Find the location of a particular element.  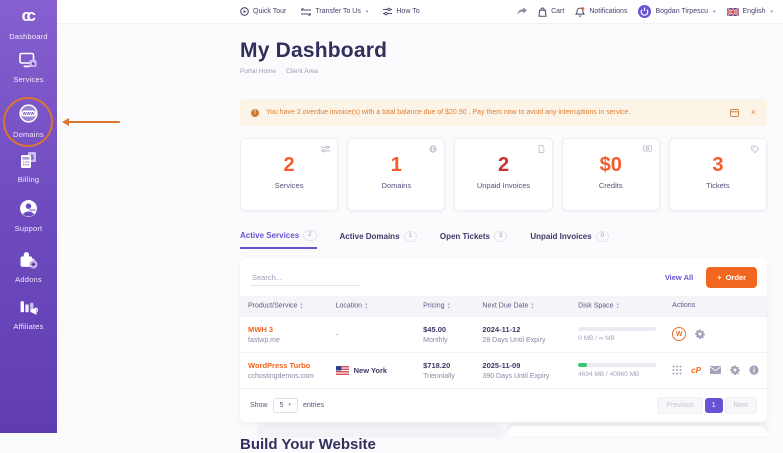

disk-usage-text: 0 MB / ∞ MB is located at coordinates (596, 338).